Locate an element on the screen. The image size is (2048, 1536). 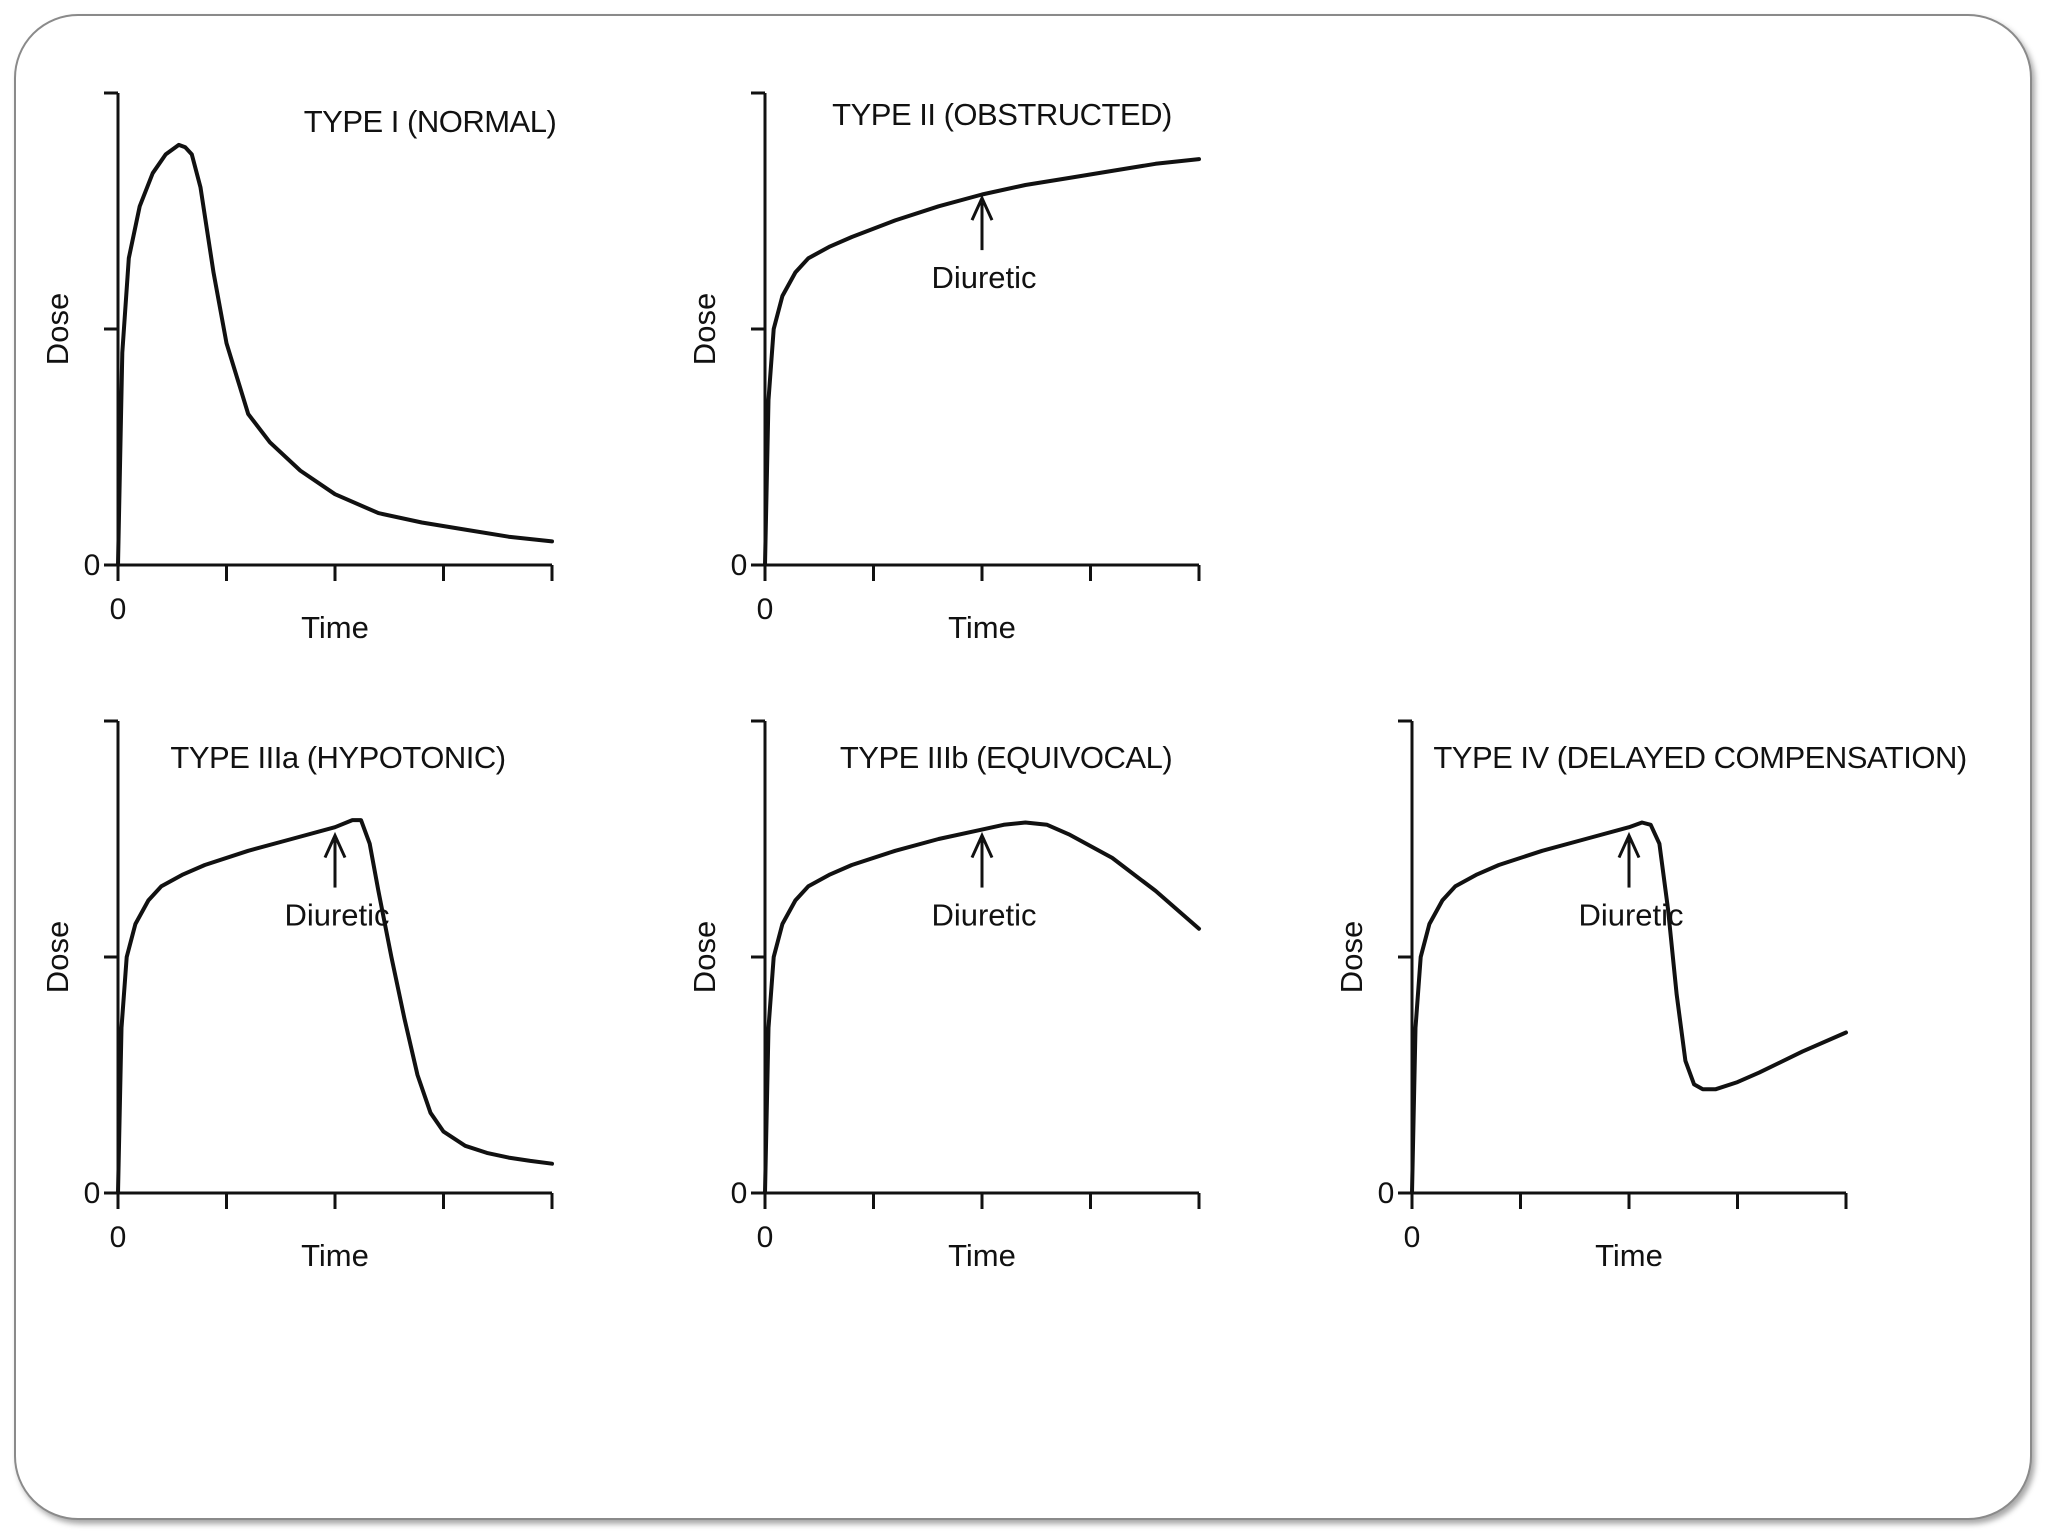
chart-type-i-normal: 00 Time Dose TYPE I (NORMAL) is located at coordinates (298, 368).